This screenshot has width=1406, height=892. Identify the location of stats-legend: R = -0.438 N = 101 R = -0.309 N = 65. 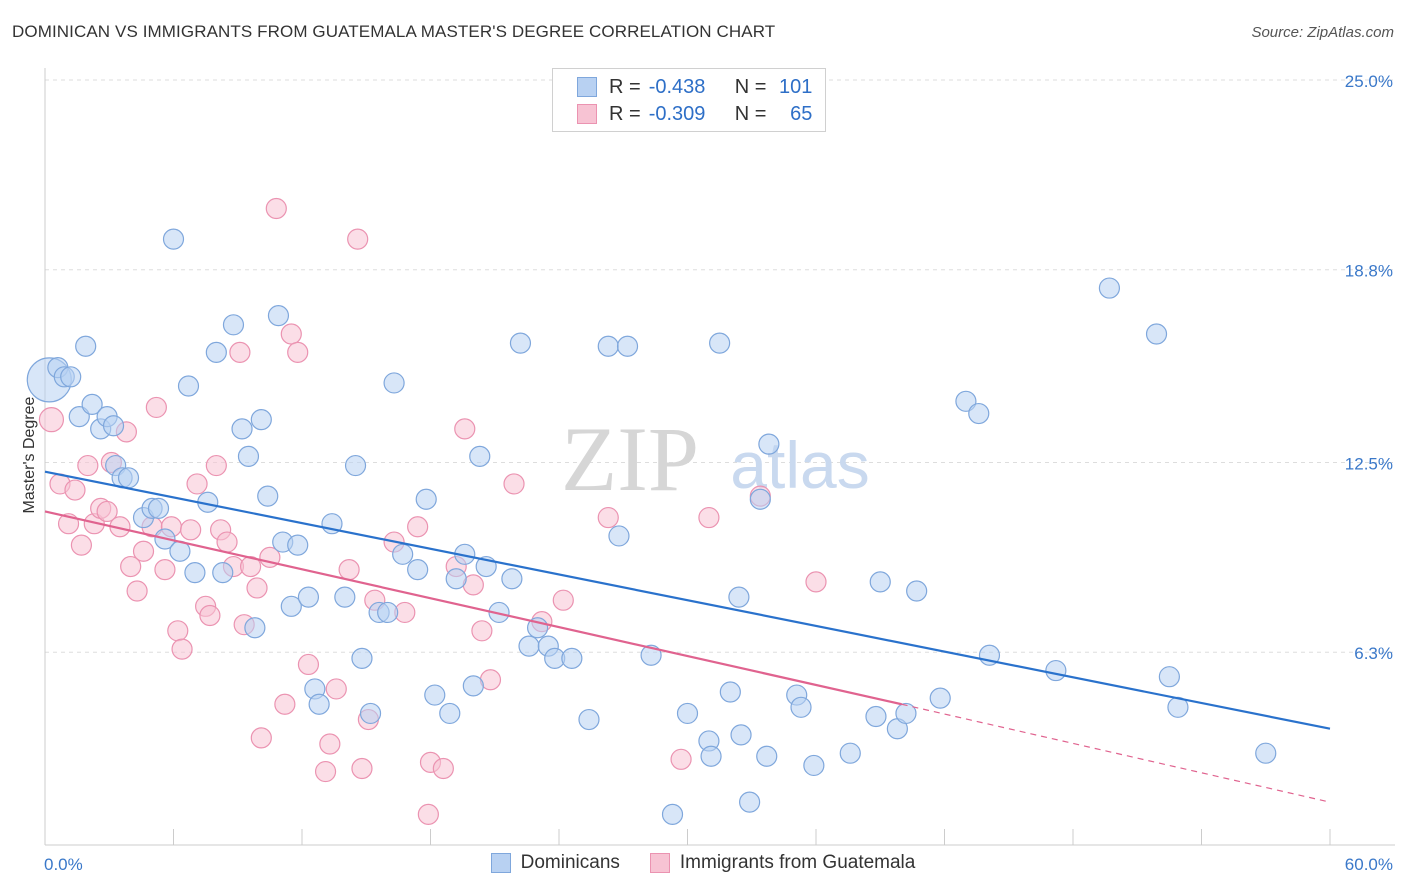
(689, 100).